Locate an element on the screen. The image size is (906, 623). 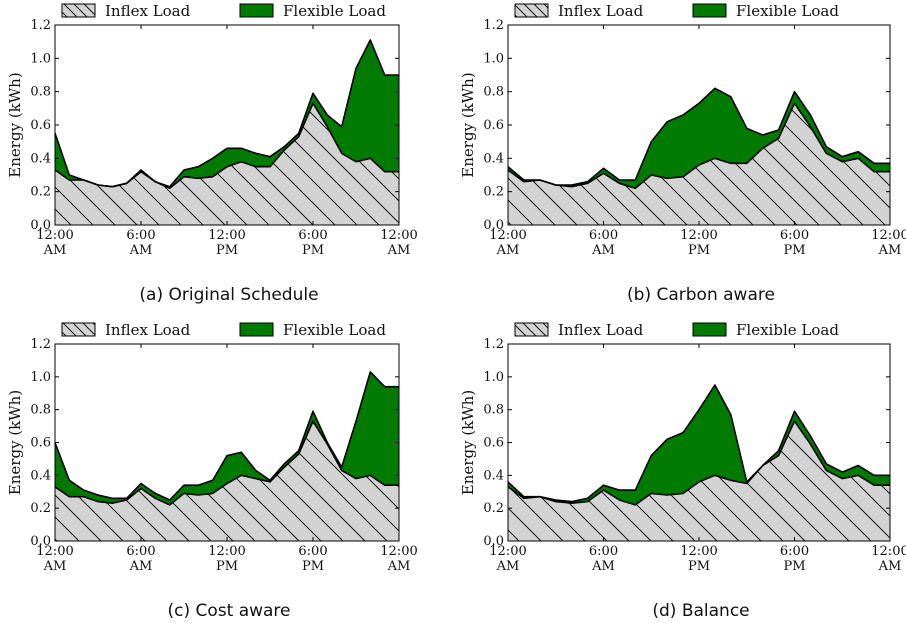
panel1-ylabel: Energy (kWh) is located at coordinates (15, 124).